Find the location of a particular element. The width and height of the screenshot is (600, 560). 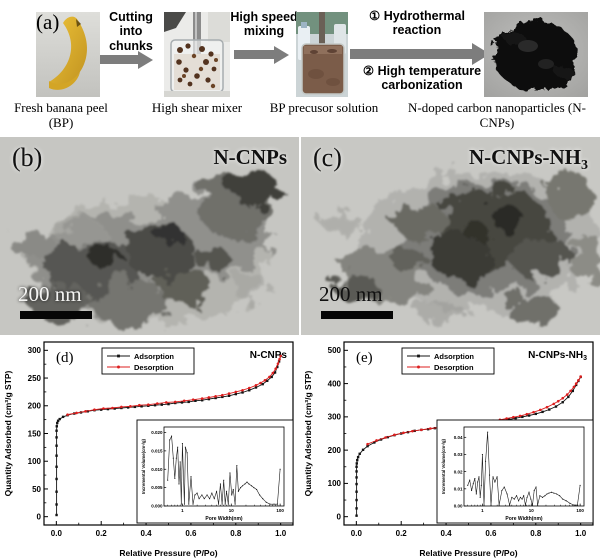

svg-text: 0.005 is located at coordinates (157, 487).